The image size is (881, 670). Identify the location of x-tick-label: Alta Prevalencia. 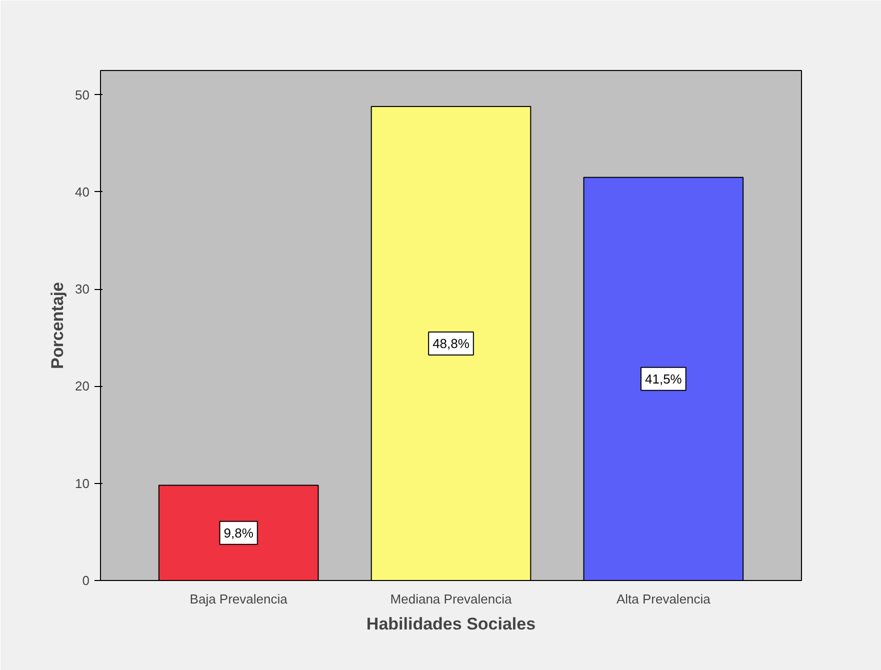
(664, 599).